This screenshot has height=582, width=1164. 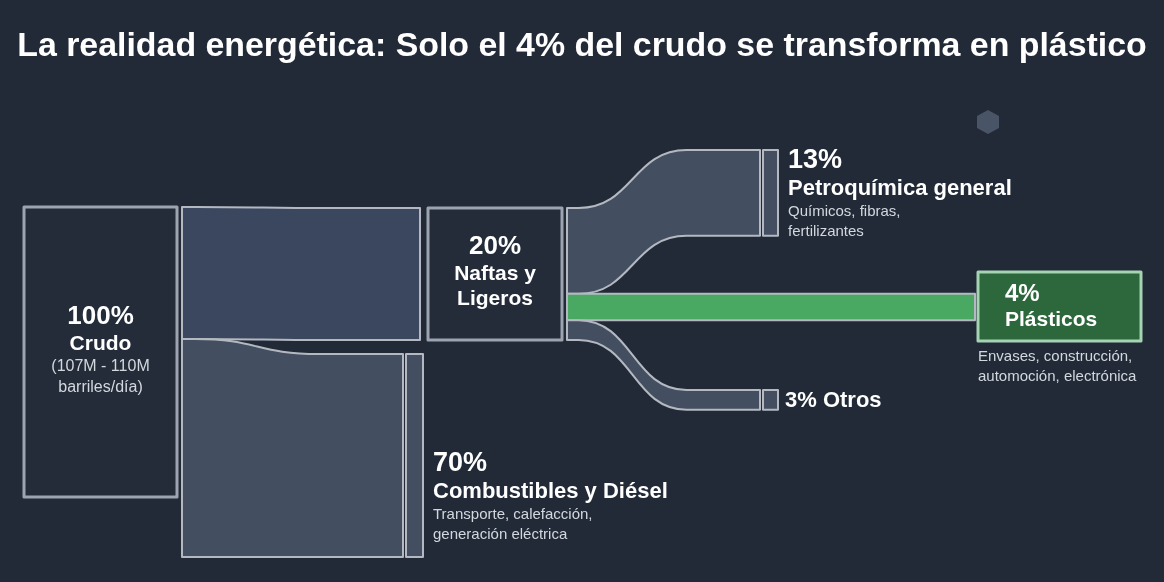 I want to click on data-label: 70%, so click(x=460, y=461).